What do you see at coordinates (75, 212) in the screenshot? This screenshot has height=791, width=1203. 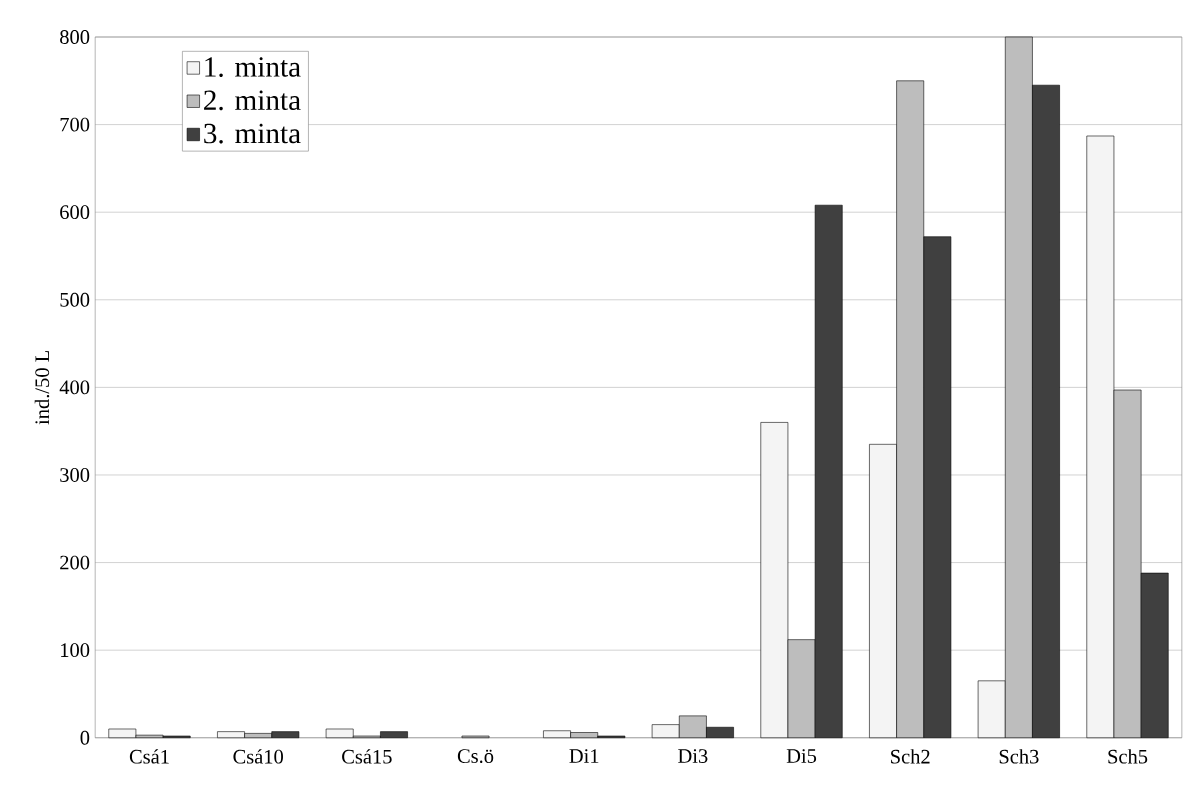 I see `y-tick-label: 600` at bounding box center [75, 212].